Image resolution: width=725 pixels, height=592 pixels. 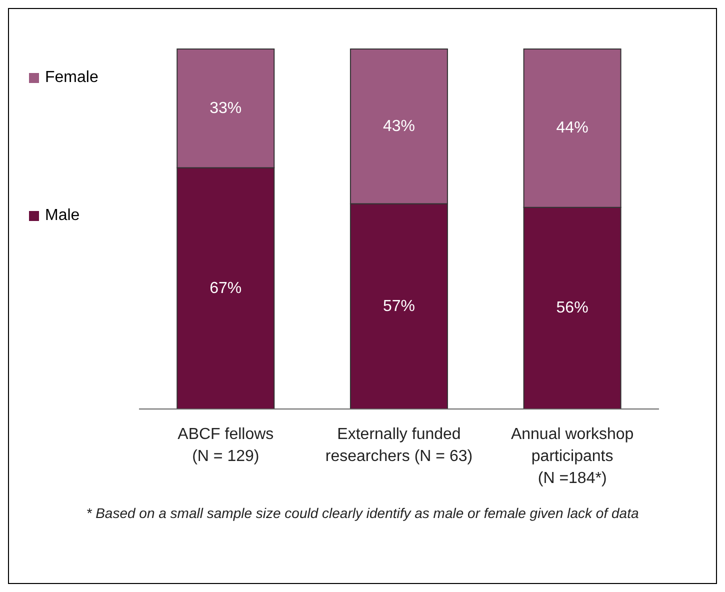 I want to click on x-tick-label: Externally funded researchers (N = 63), so click(x=399, y=445).